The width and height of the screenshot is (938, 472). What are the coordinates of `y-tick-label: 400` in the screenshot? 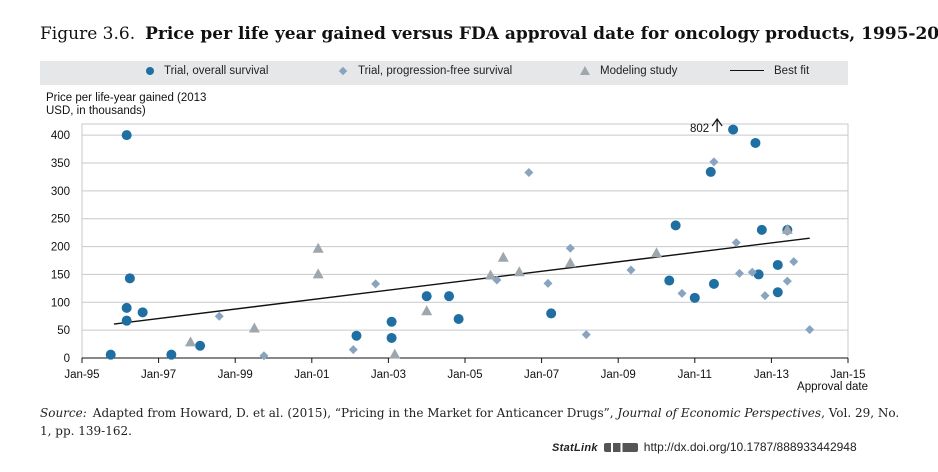 It's located at (60, 136).